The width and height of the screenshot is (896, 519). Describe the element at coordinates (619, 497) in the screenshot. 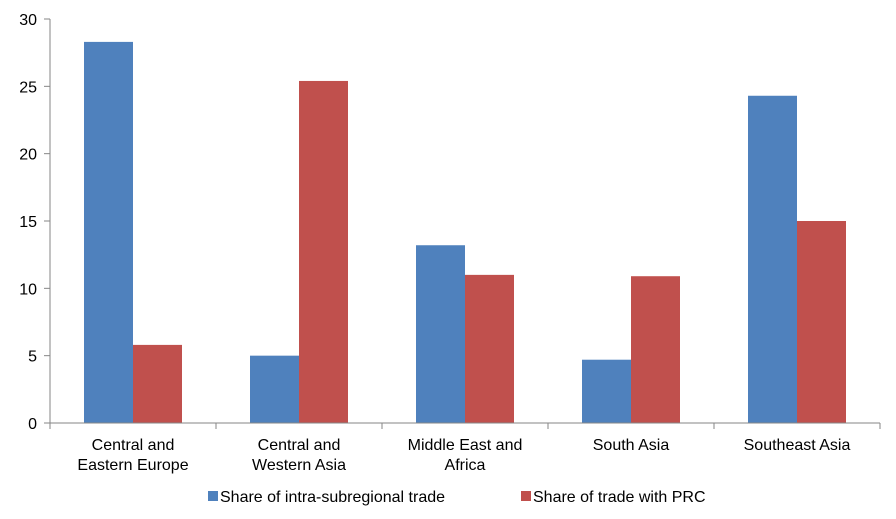

I see `legend-label: Share of trade with PRC` at that location.